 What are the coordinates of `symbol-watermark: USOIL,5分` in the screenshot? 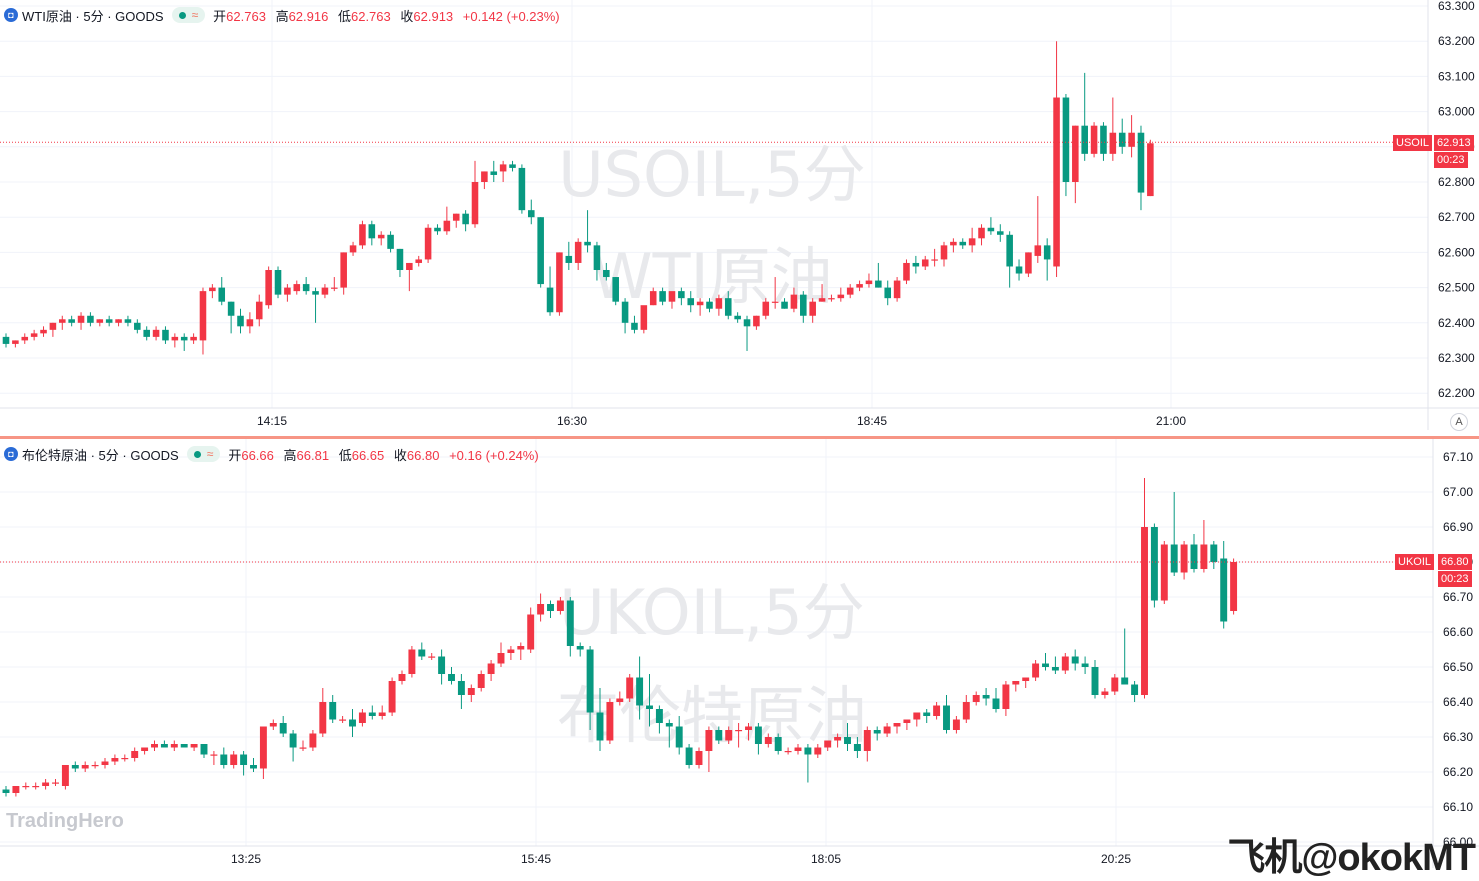 It's located at (712, 174).